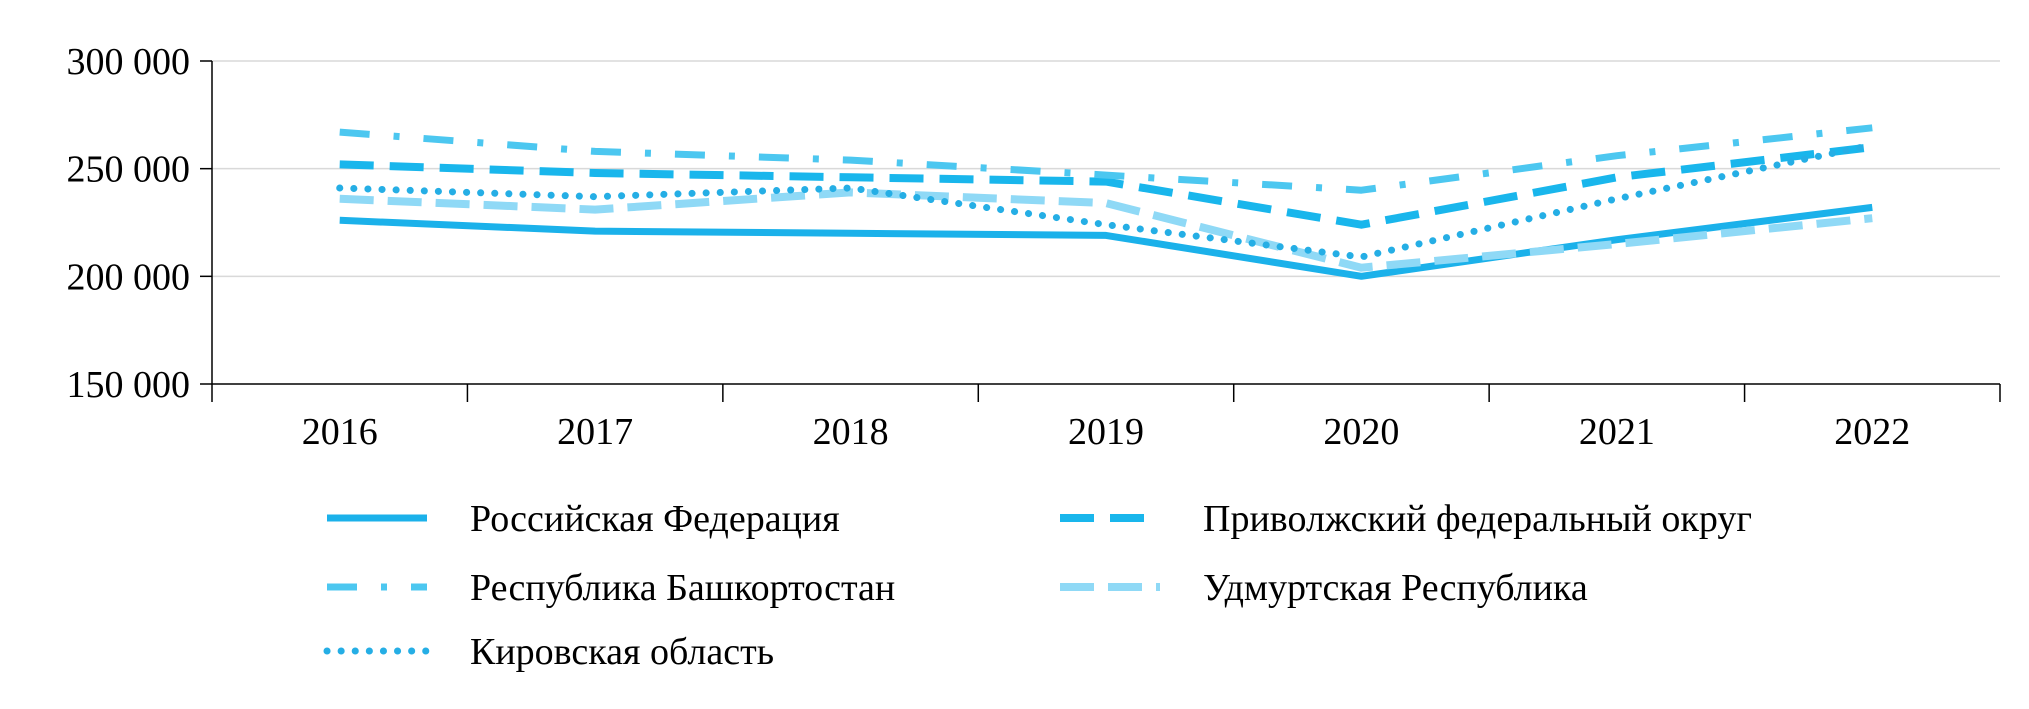 The image size is (2029, 709). Describe the element at coordinates (655, 519) in the screenshot. I see `legend-label-1: Российская Федерация` at that location.